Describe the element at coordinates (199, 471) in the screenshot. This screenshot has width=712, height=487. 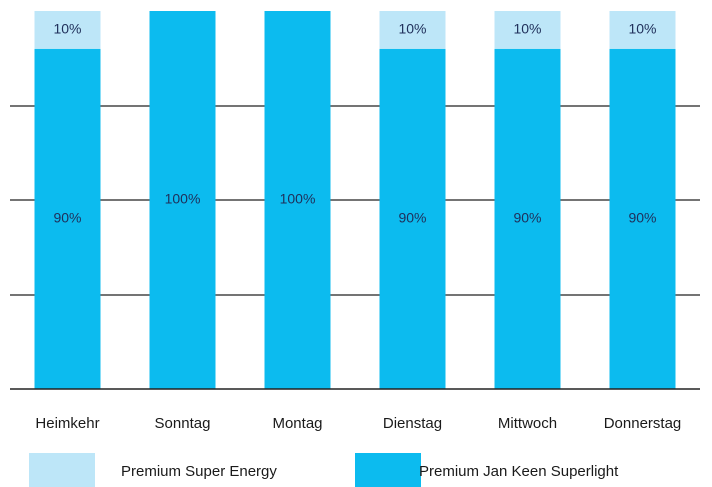
I see `legend-label: Premium Super Energy` at that location.